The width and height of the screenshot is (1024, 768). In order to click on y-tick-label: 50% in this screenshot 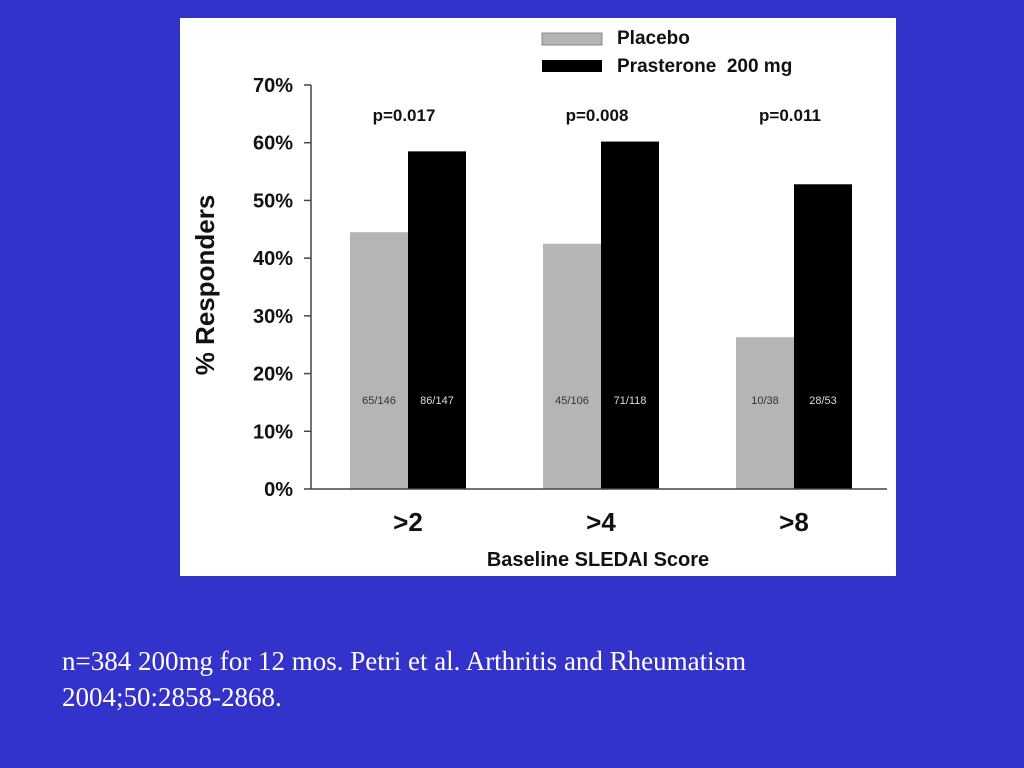, I will do `click(273, 201)`.